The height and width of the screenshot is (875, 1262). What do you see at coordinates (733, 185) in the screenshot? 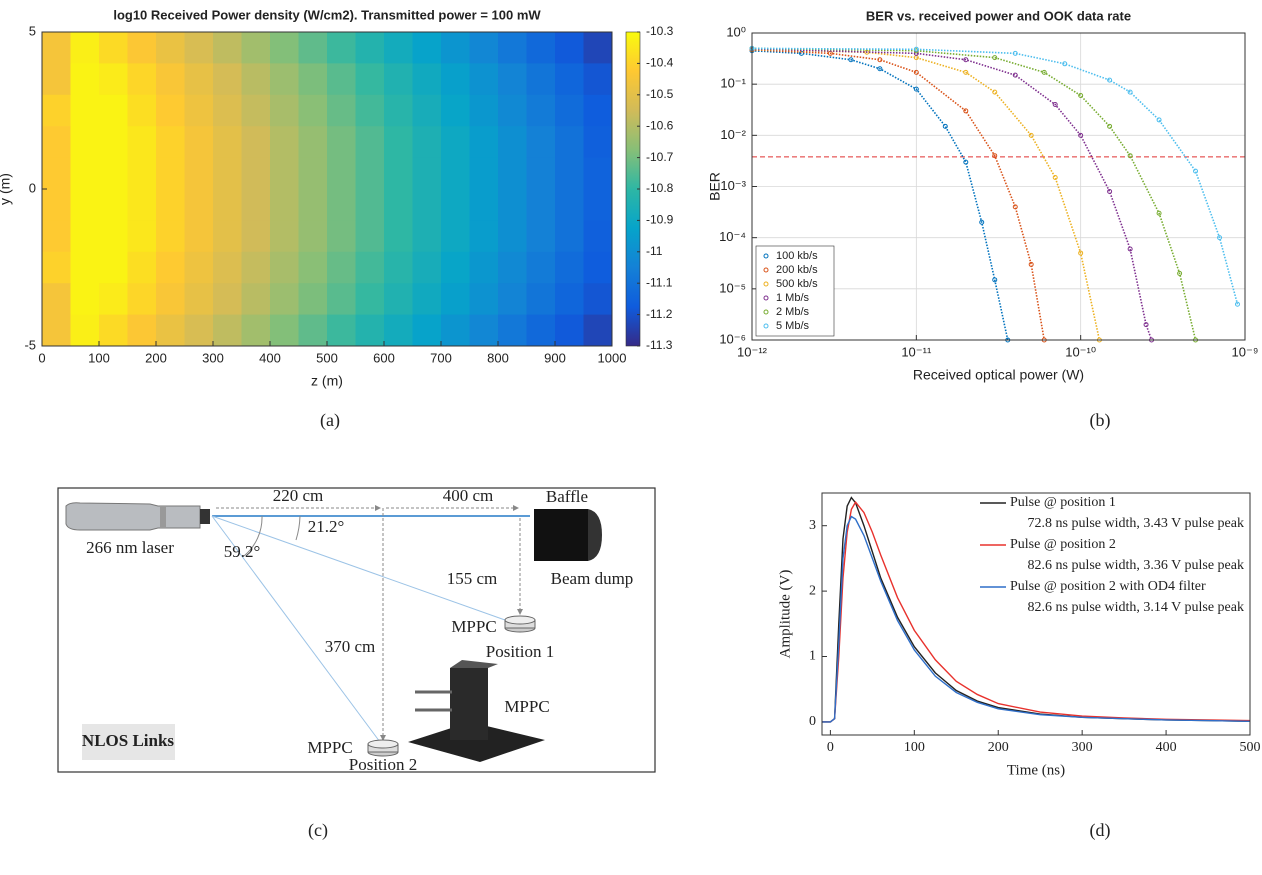
I see `y-tick-label: 10⁻³` at bounding box center [733, 185].